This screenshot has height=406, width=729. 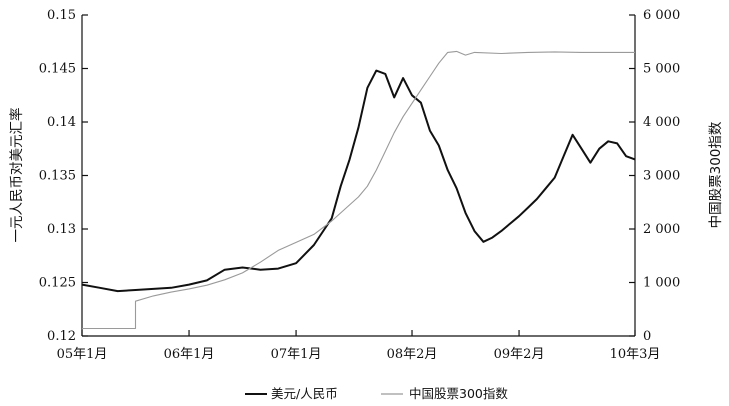 What do you see at coordinates (189, 354) in the screenshot?
I see `x-tick-label: 06年1月` at bounding box center [189, 354].